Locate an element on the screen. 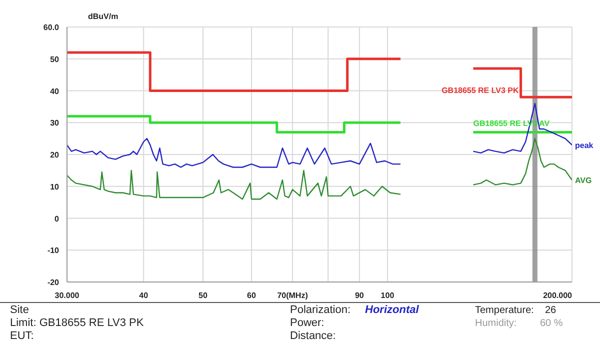  text: EUT: is located at coordinates (22, 336).